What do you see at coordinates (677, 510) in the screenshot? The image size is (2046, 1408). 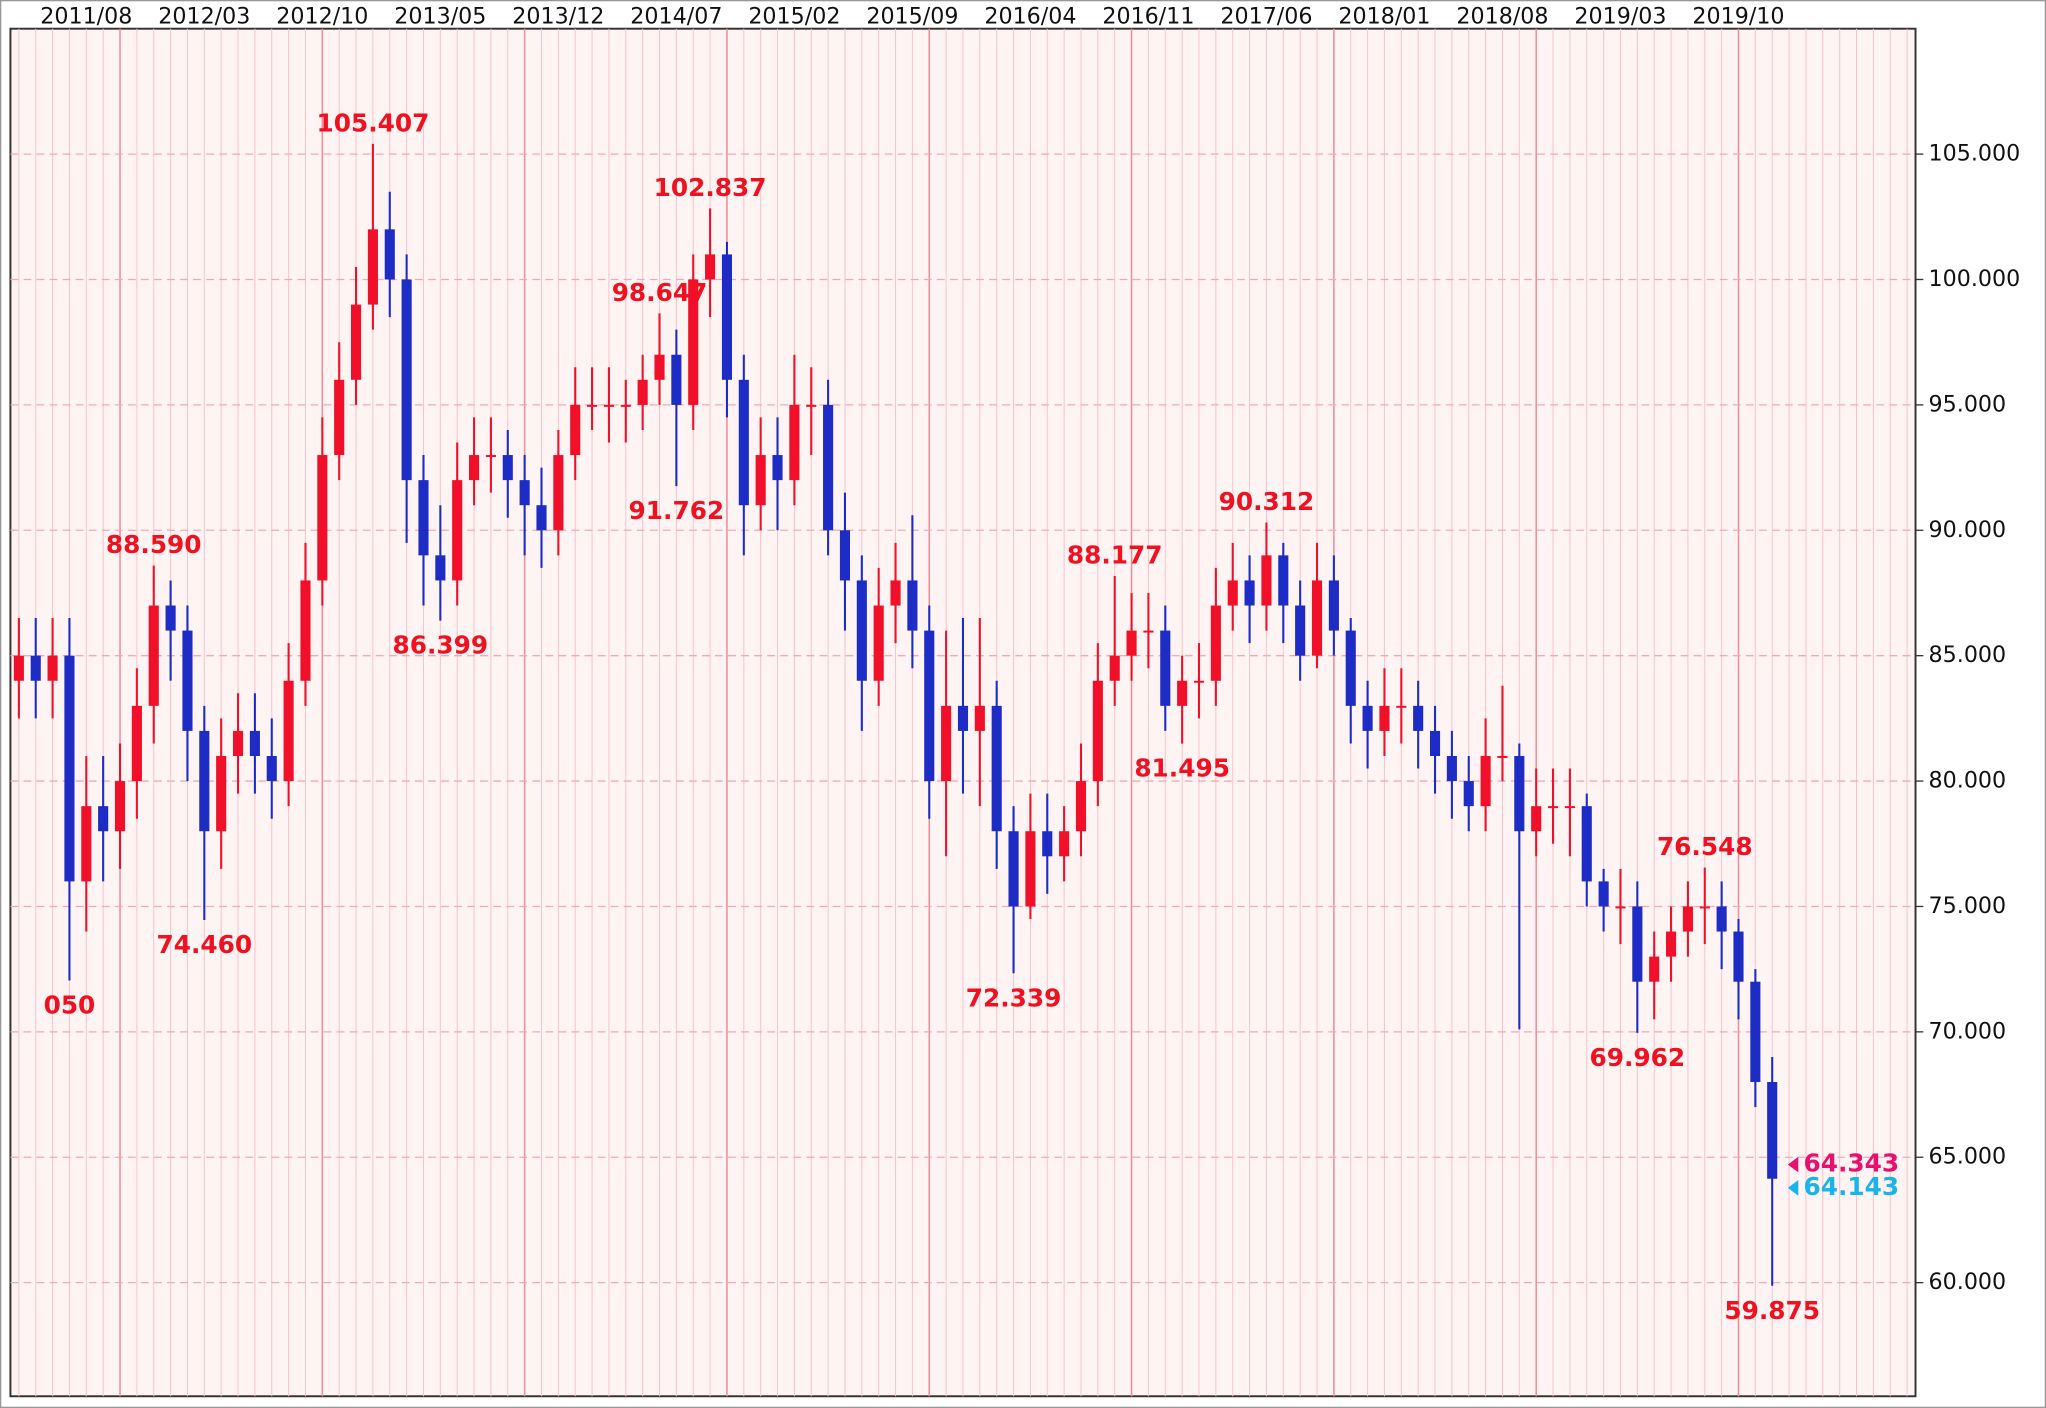 I see `extreme-label: 91.762` at bounding box center [677, 510].